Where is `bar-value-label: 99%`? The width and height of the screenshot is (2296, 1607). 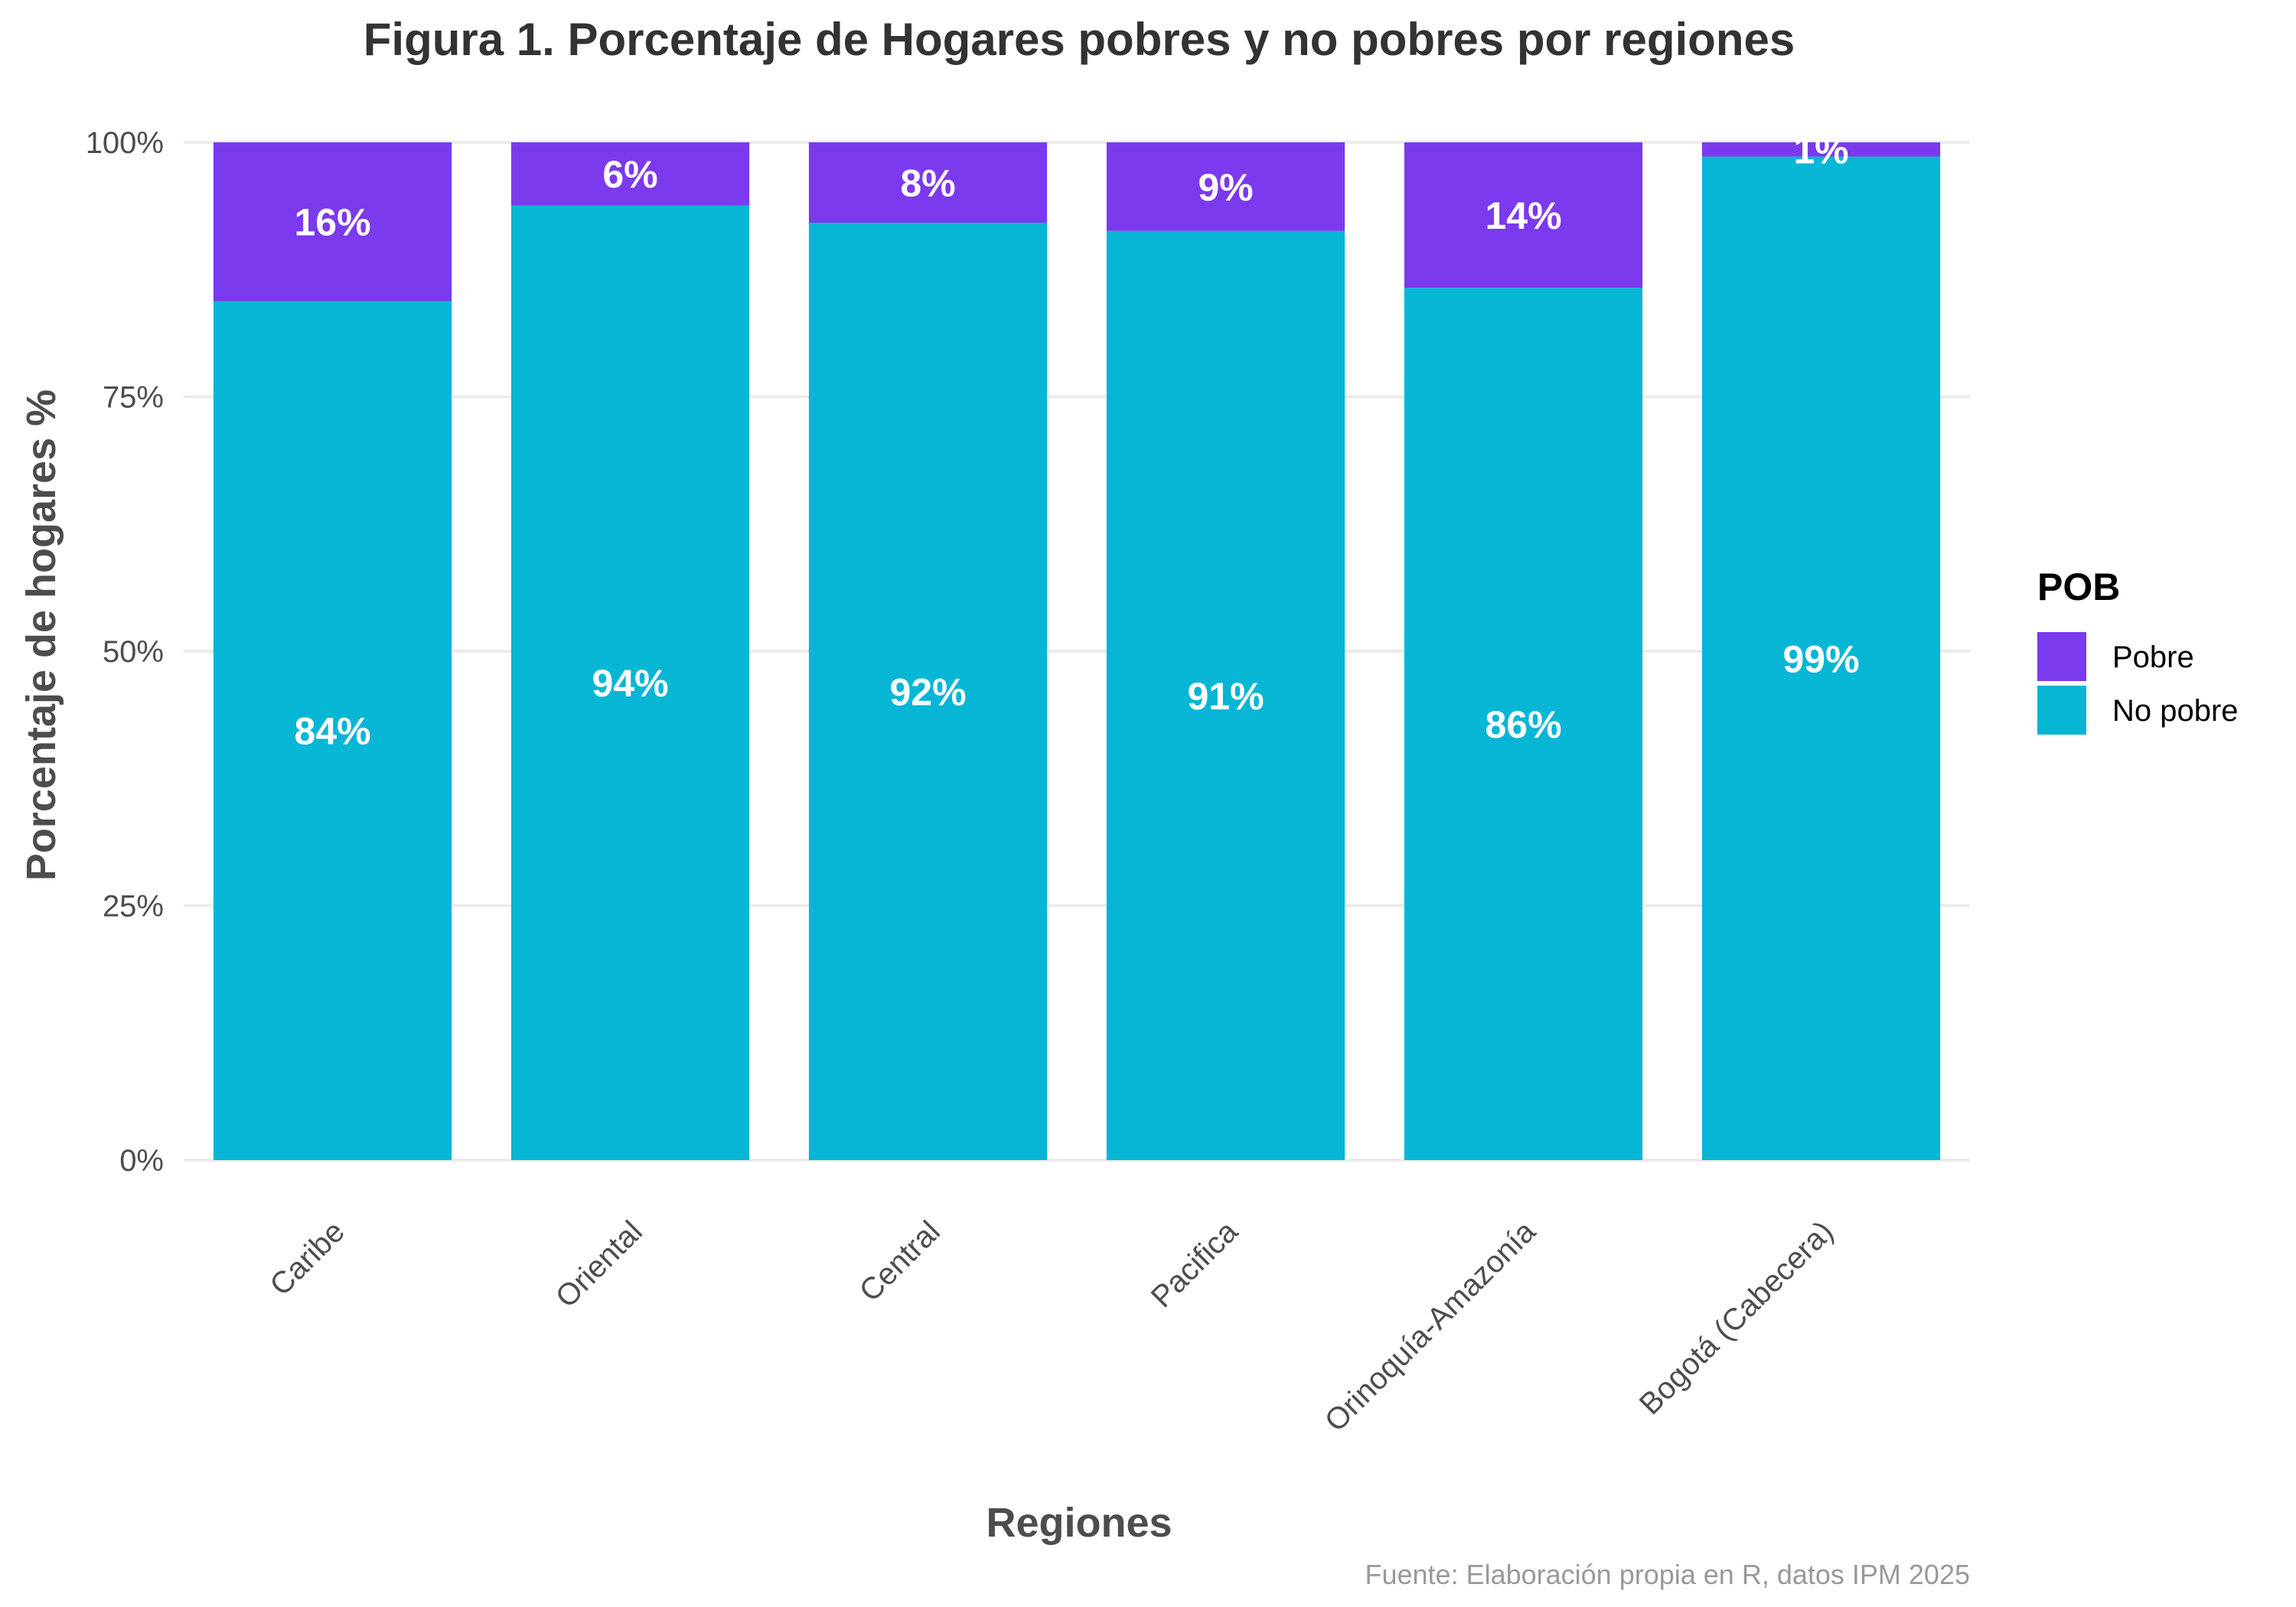
bar-value-label: 99% is located at coordinates (1820, 658).